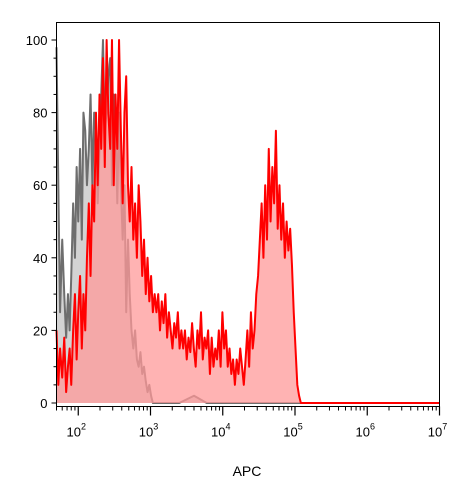 This screenshot has width=463, height=490. I want to click on x-tick-label: 10⁴, so click(220, 431).